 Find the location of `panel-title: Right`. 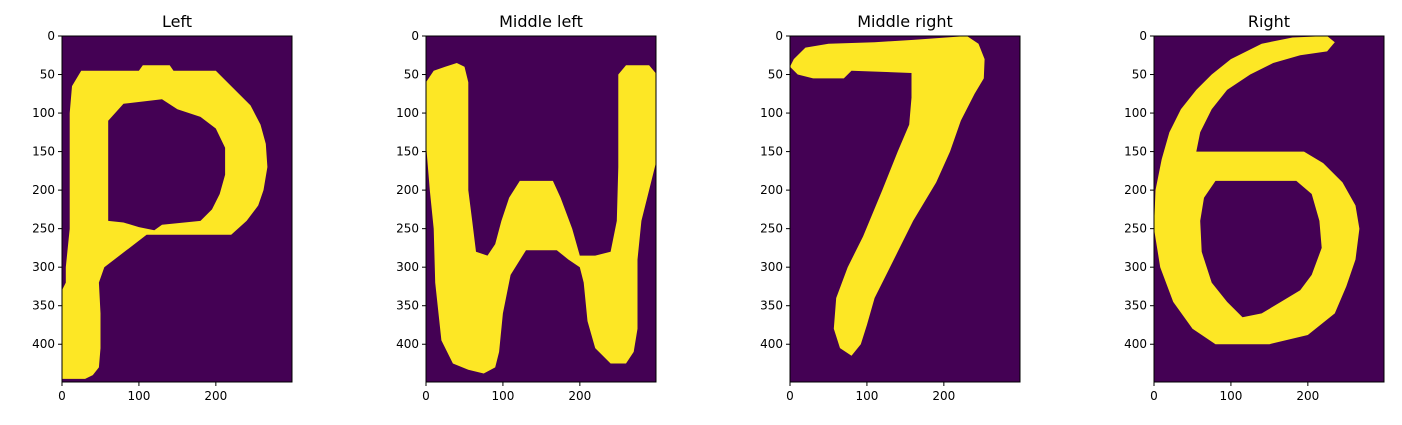

panel-title: Right is located at coordinates (1269, 21).